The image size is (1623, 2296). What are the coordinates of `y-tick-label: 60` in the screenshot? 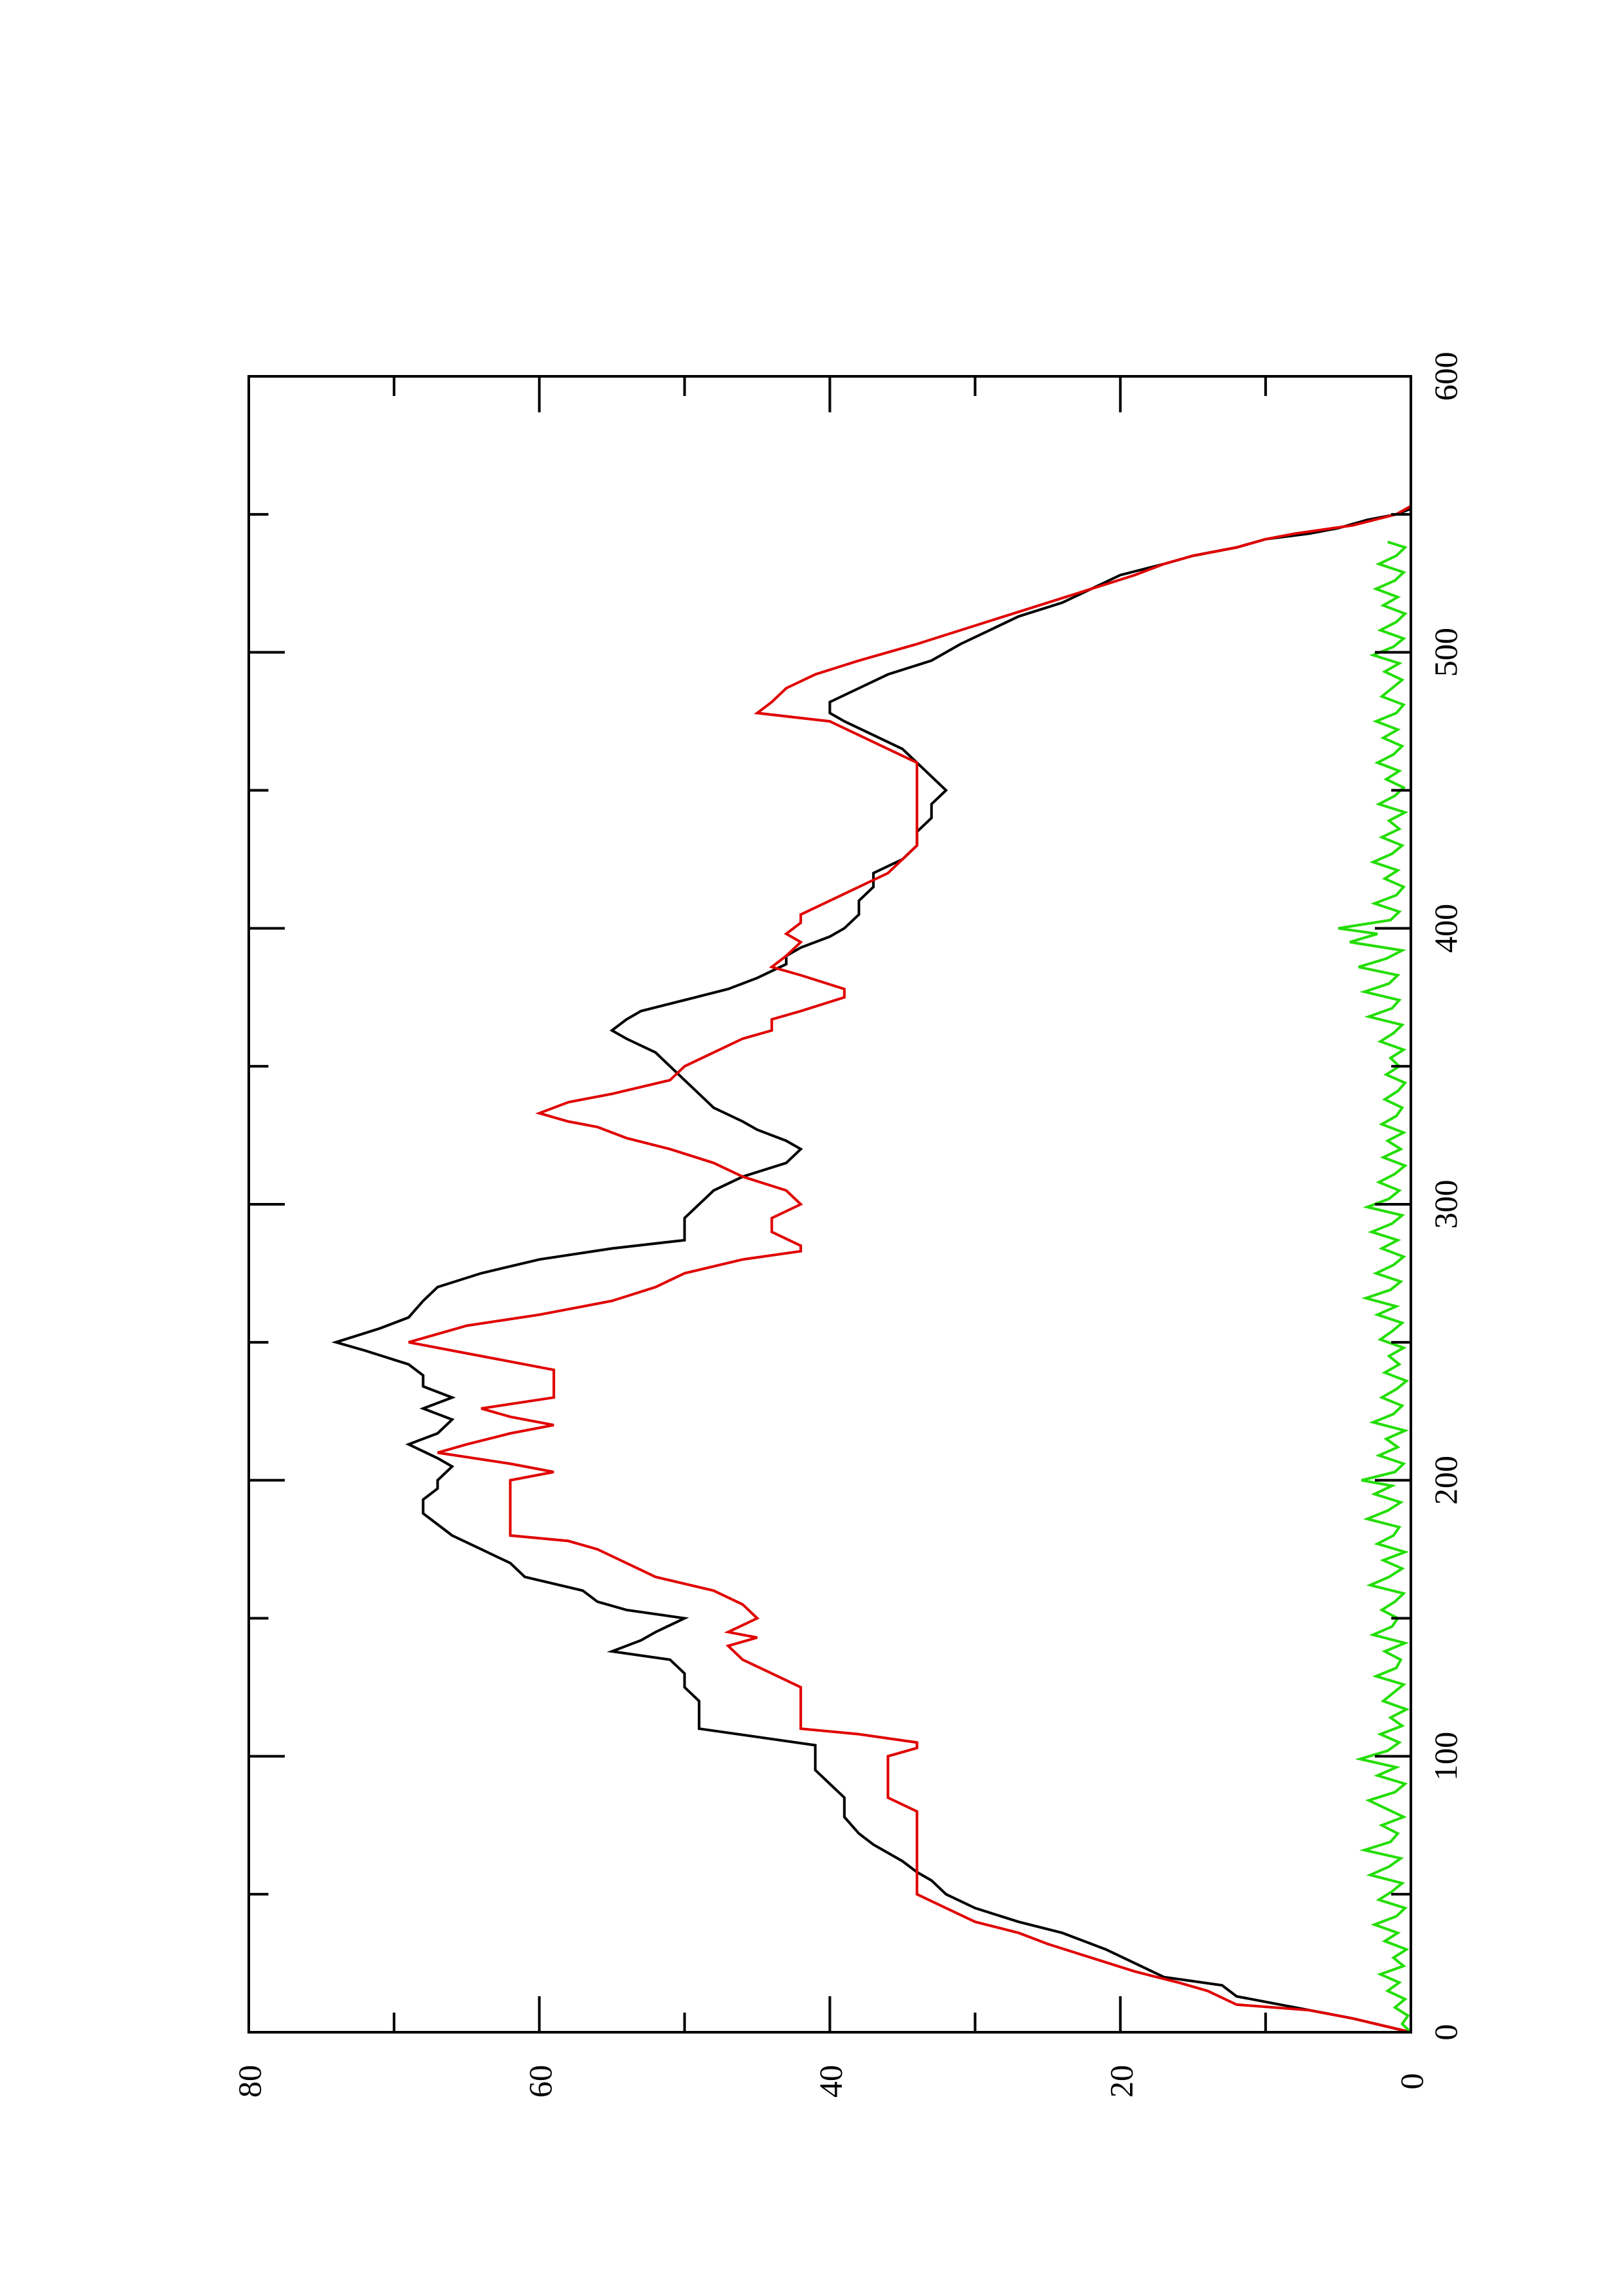 It's located at (540, 2081).